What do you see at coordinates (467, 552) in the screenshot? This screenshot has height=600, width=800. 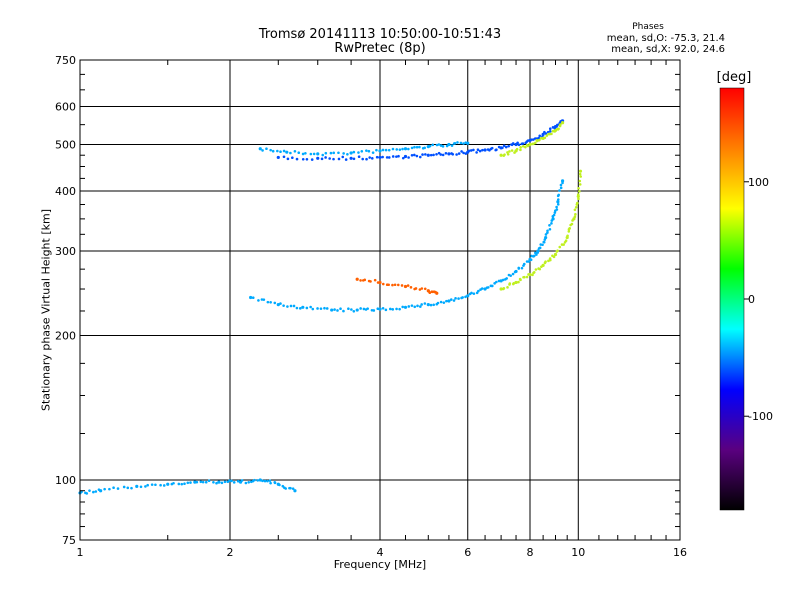 I see `x-tick-label: 6` at bounding box center [467, 552].